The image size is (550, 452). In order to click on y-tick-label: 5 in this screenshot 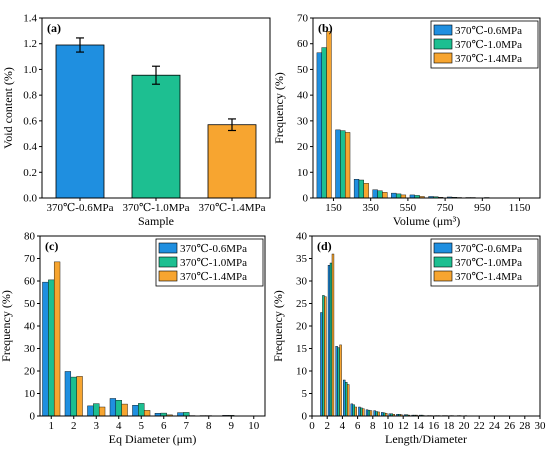, I will do `click(305, 394)`.